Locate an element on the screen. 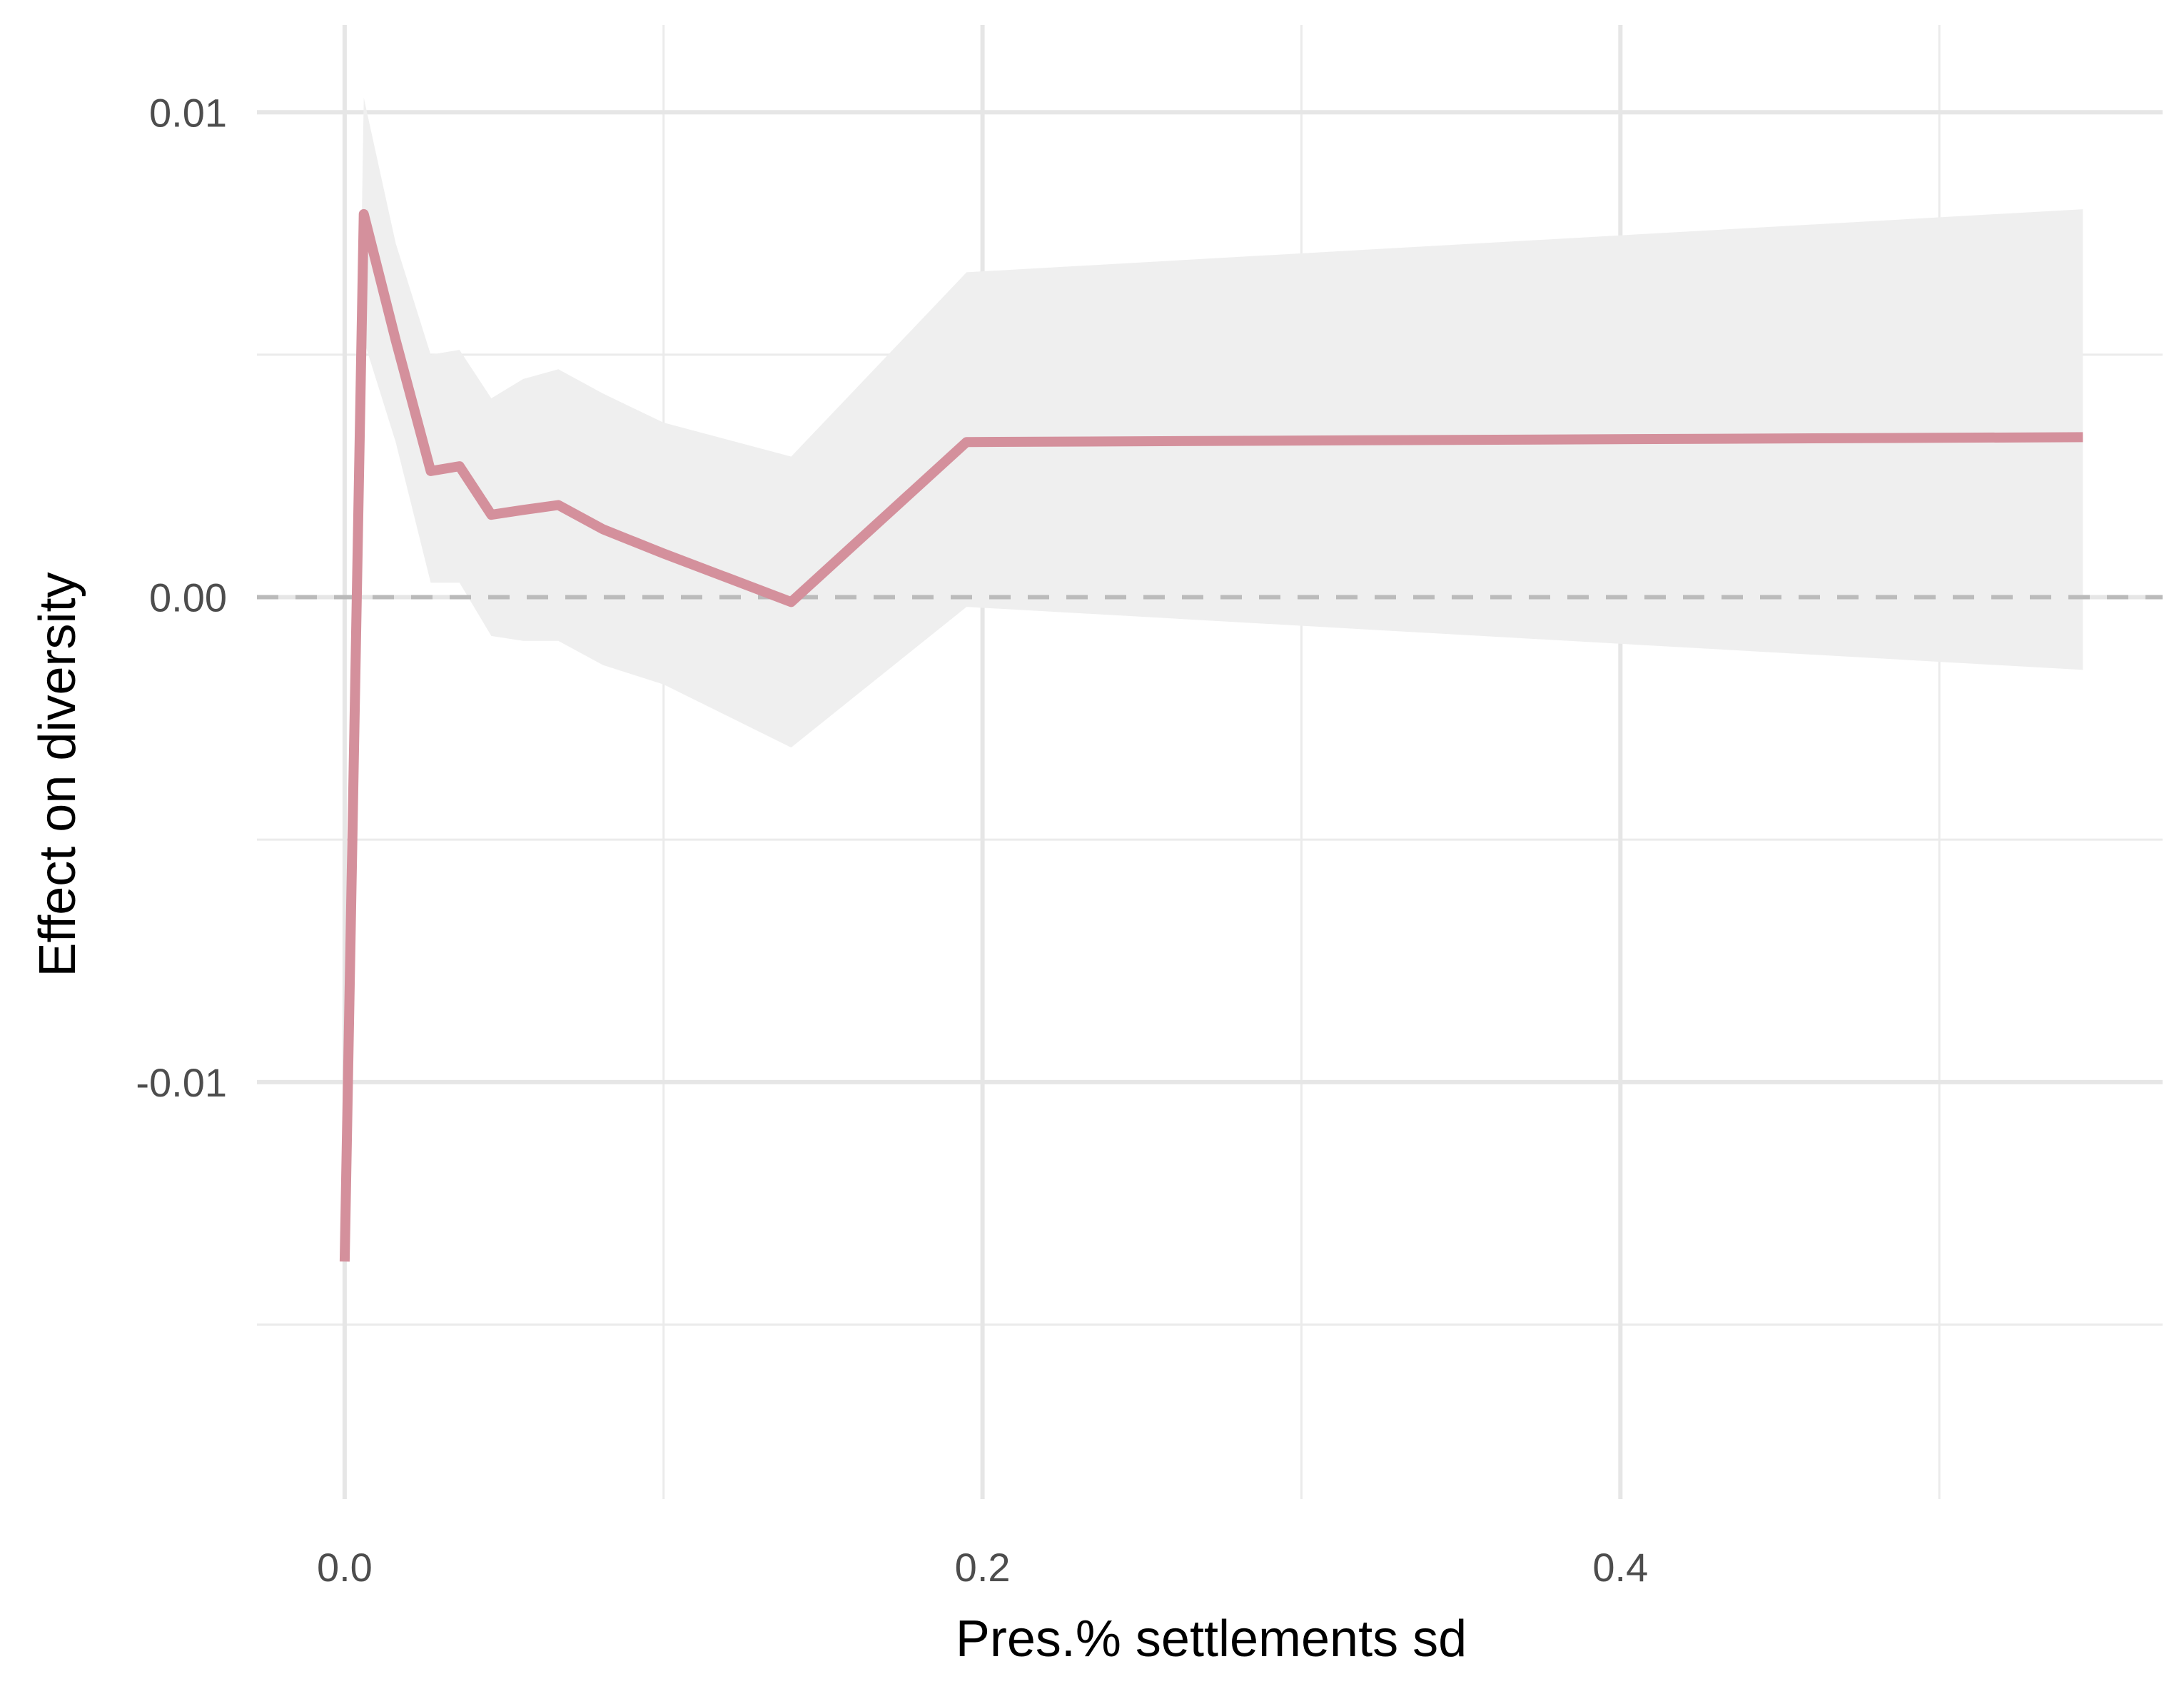 This screenshot has height=1699, width=2184. y-tick-label-0: -0.01 is located at coordinates (181, 1082).